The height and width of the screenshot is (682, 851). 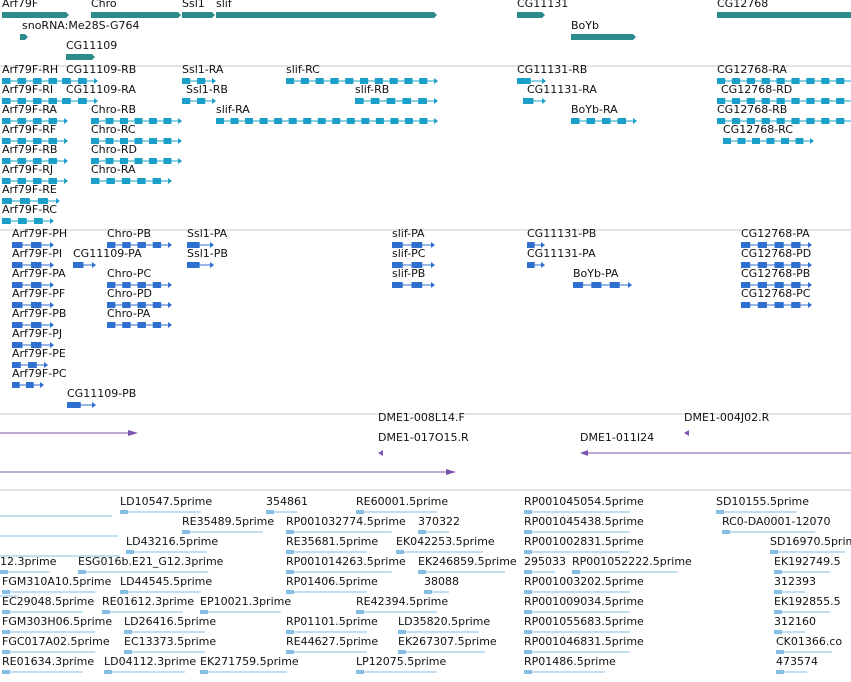 I want to click on est-label: EP10021.3prime, so click(x=246, y=601).